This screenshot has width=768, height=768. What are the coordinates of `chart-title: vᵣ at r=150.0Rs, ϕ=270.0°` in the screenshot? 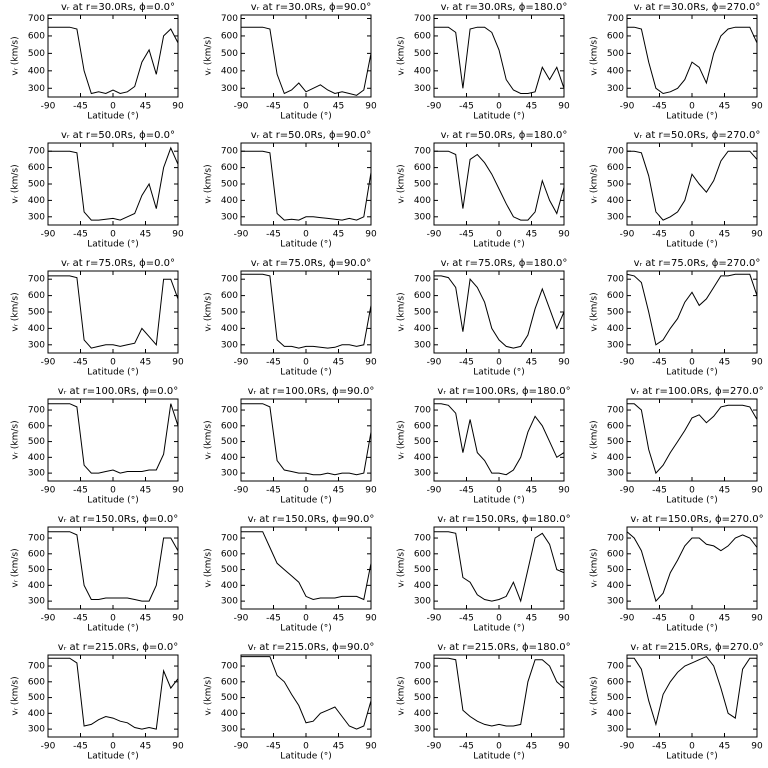 It's located at (696, 519).